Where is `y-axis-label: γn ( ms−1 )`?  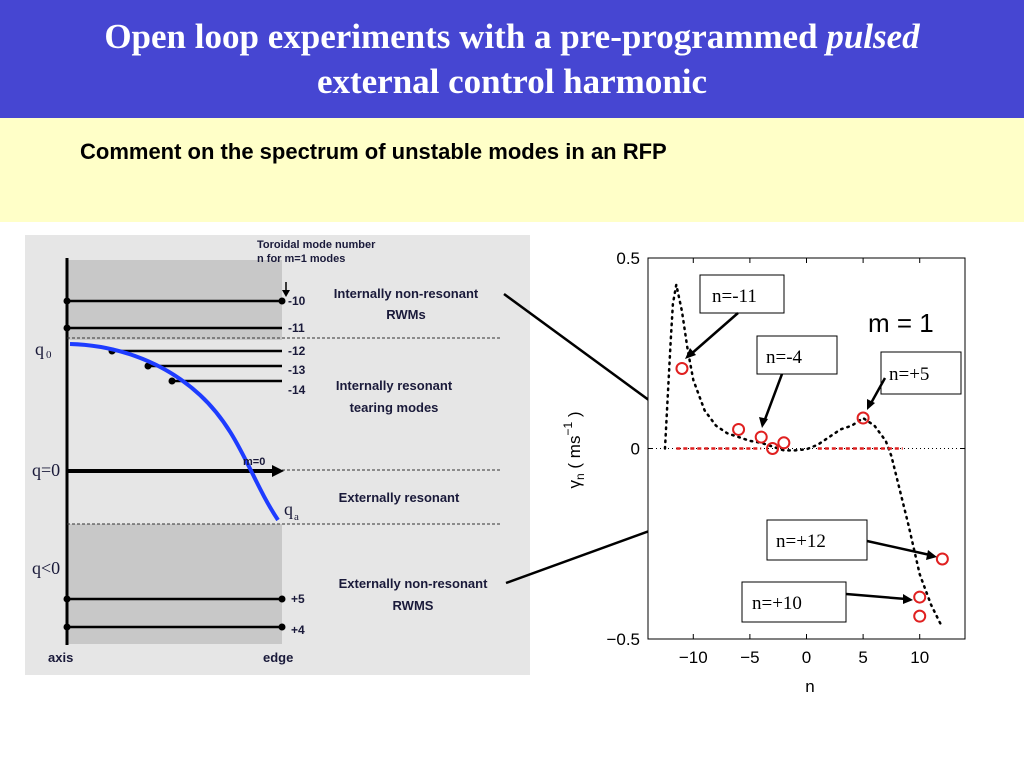
y-axis-label: γn ( ms−1 ) is located at coordinates (574, 449).